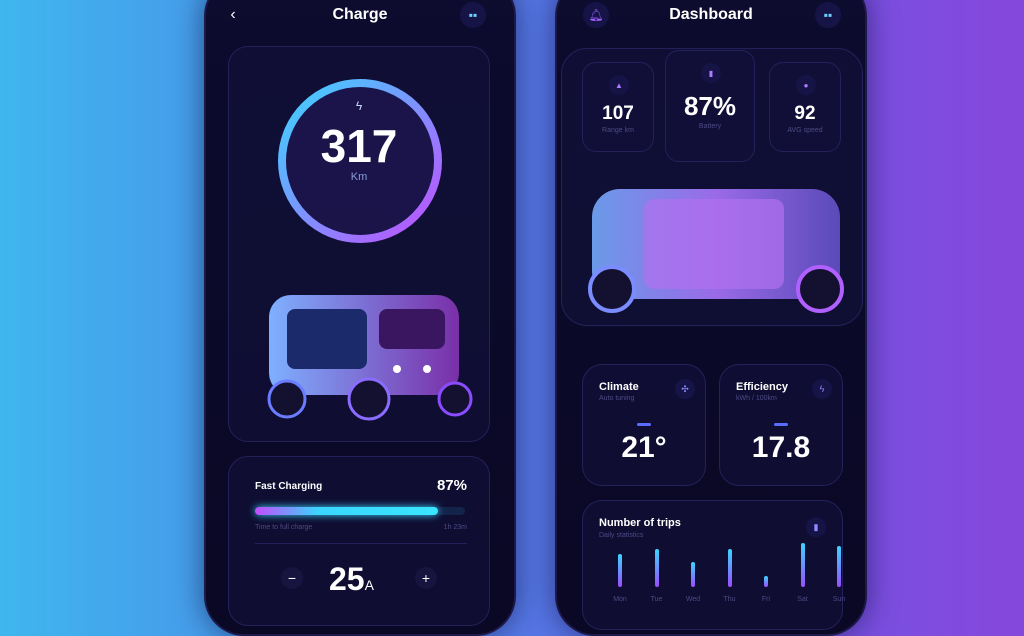  Describe the element at coordinates (656, 599) in the screenshot. I see `chart-day-label: Tue` at that location.